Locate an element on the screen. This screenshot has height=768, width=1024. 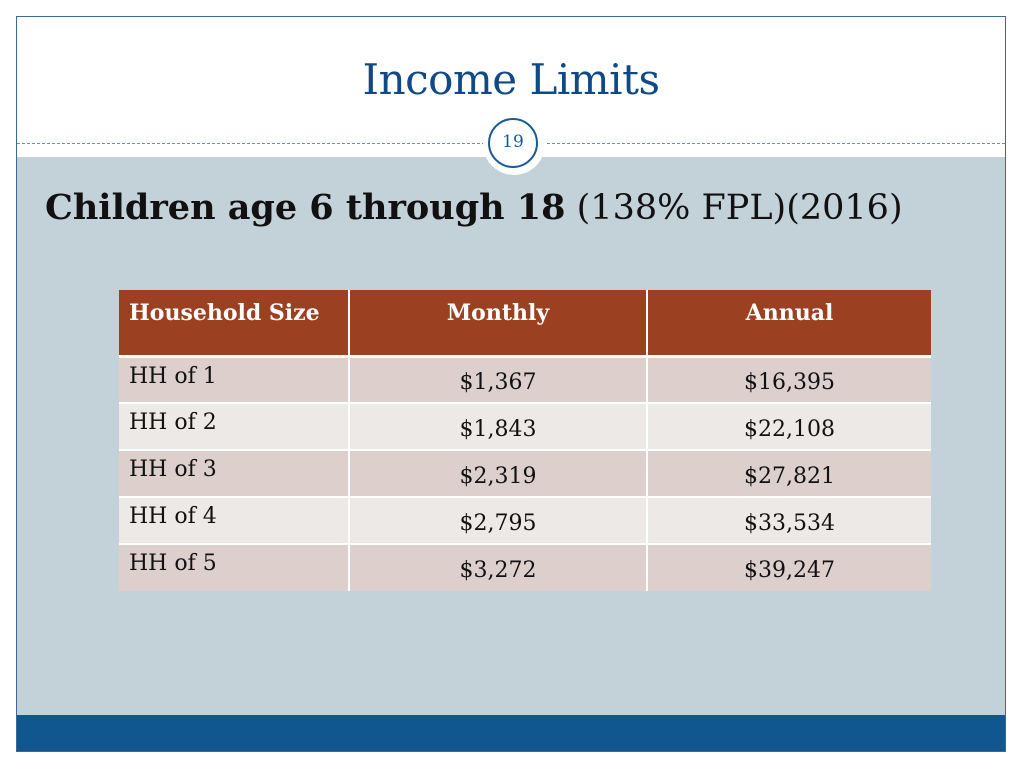
cell-household-size: HH of 2 is located at coordinates (234, 426).